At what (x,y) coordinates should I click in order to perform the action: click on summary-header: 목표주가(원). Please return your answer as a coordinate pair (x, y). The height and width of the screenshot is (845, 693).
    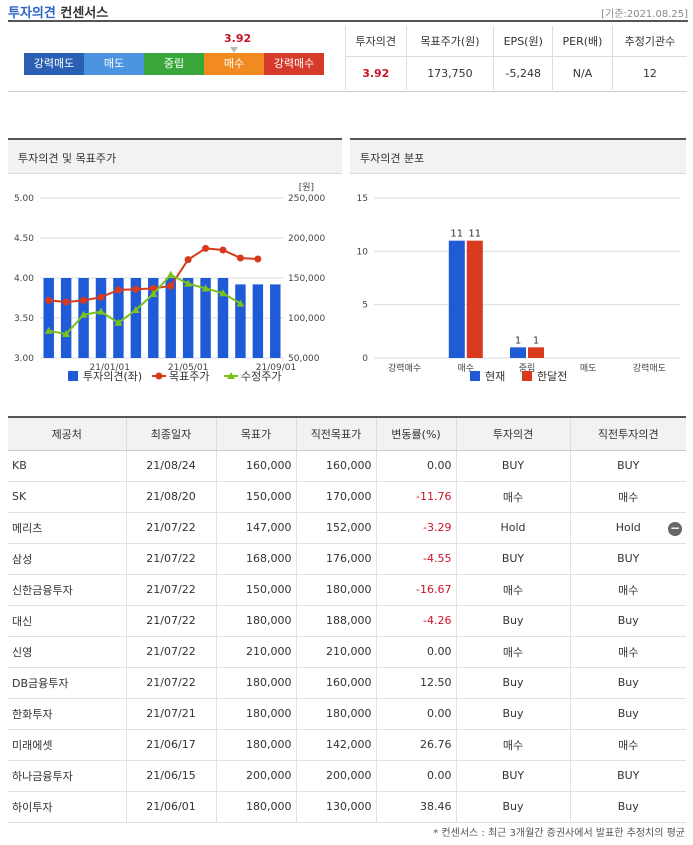
    Looking at the image, I should click on (449, 41).